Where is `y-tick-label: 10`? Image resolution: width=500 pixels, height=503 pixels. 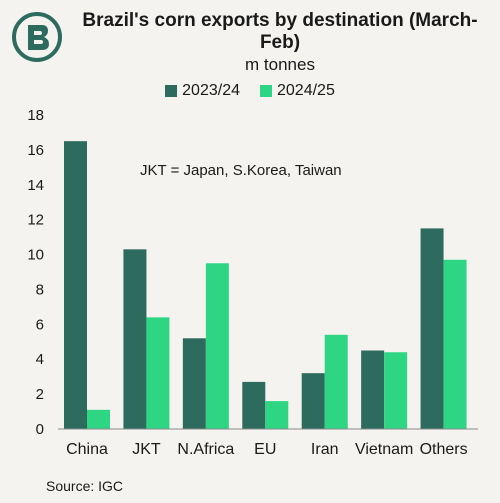
y-tick-label: 10 is located at coordinates (35, 255).